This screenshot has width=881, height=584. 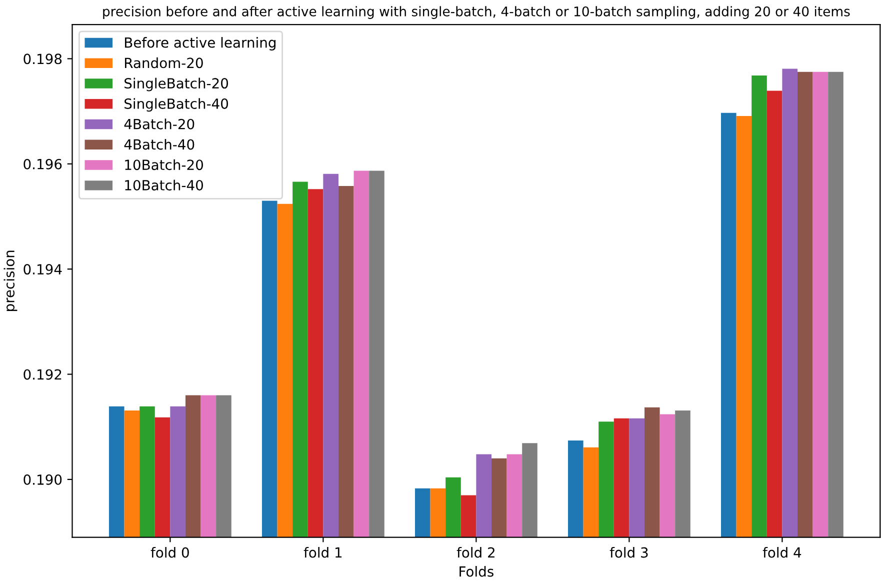 I want to click on legend-label: Before active learning, so click(x=200, y=43).